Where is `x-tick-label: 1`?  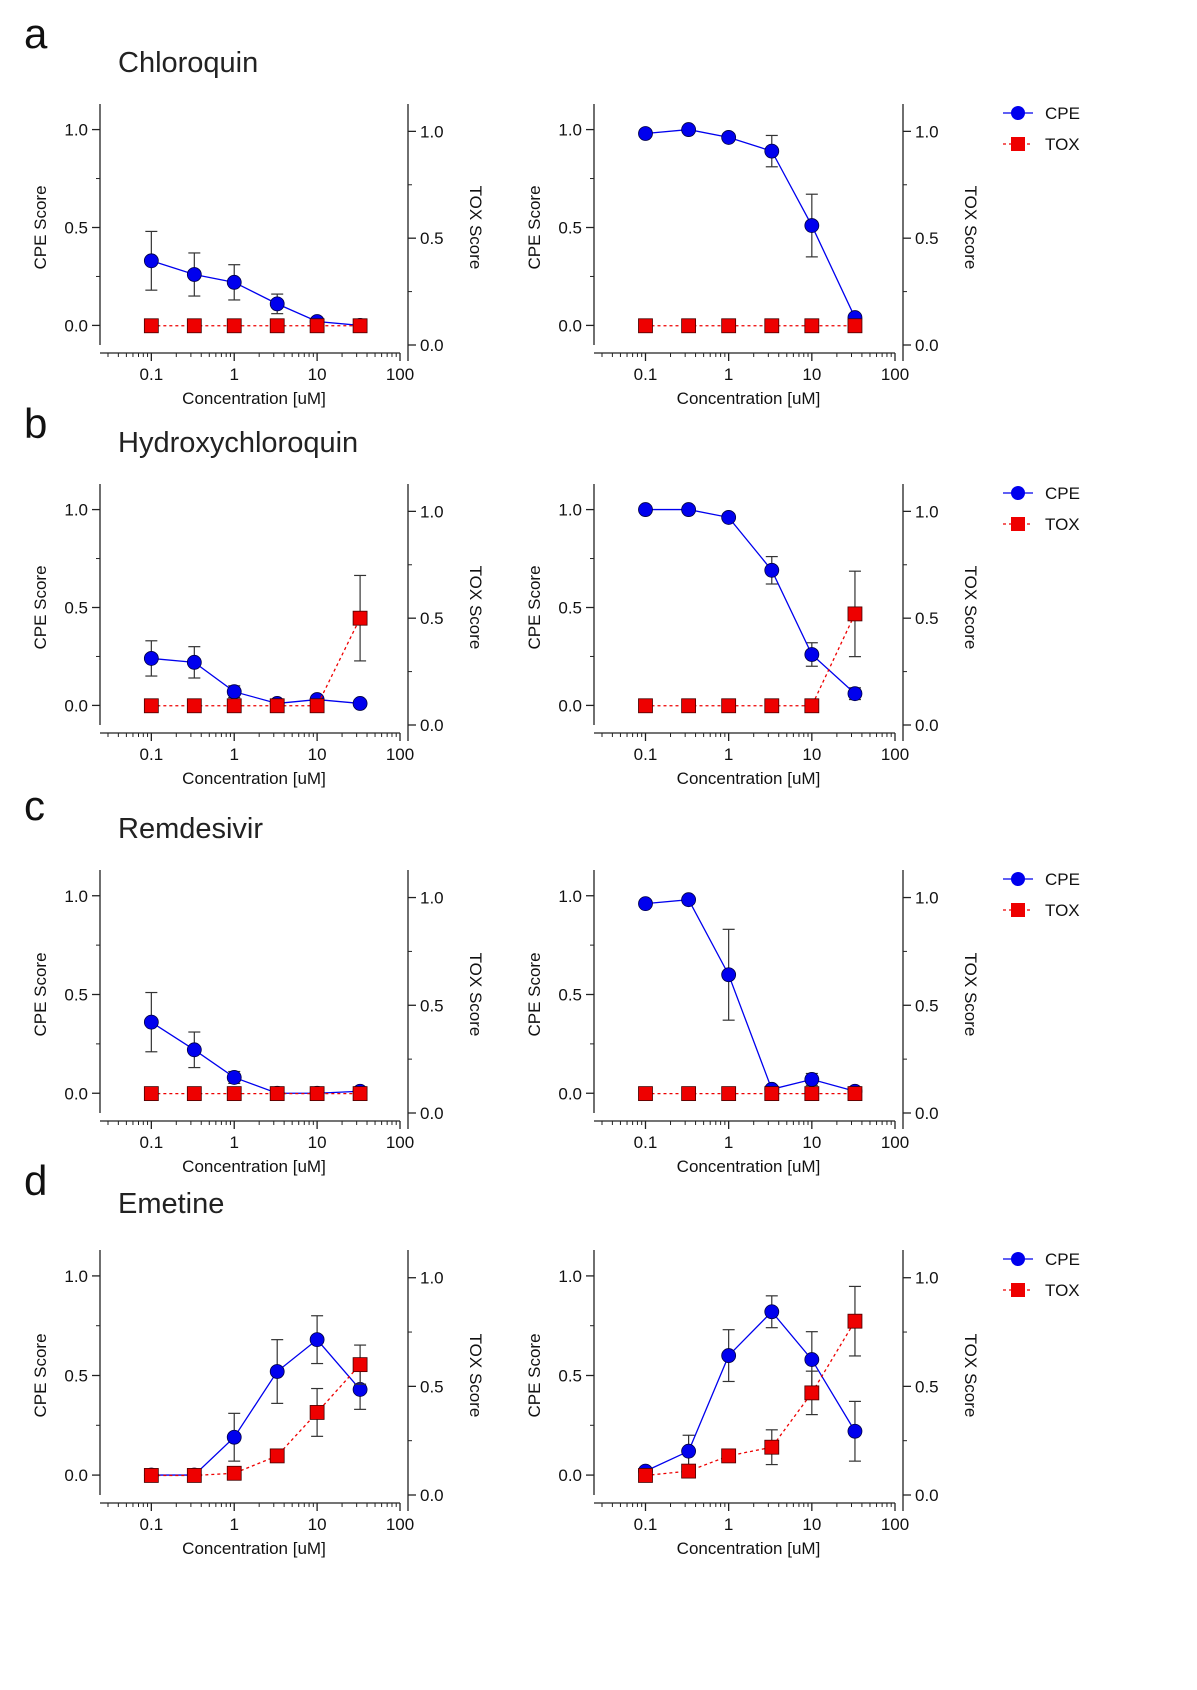 x-tick-label: 1 is located at coordinates (728, 754).